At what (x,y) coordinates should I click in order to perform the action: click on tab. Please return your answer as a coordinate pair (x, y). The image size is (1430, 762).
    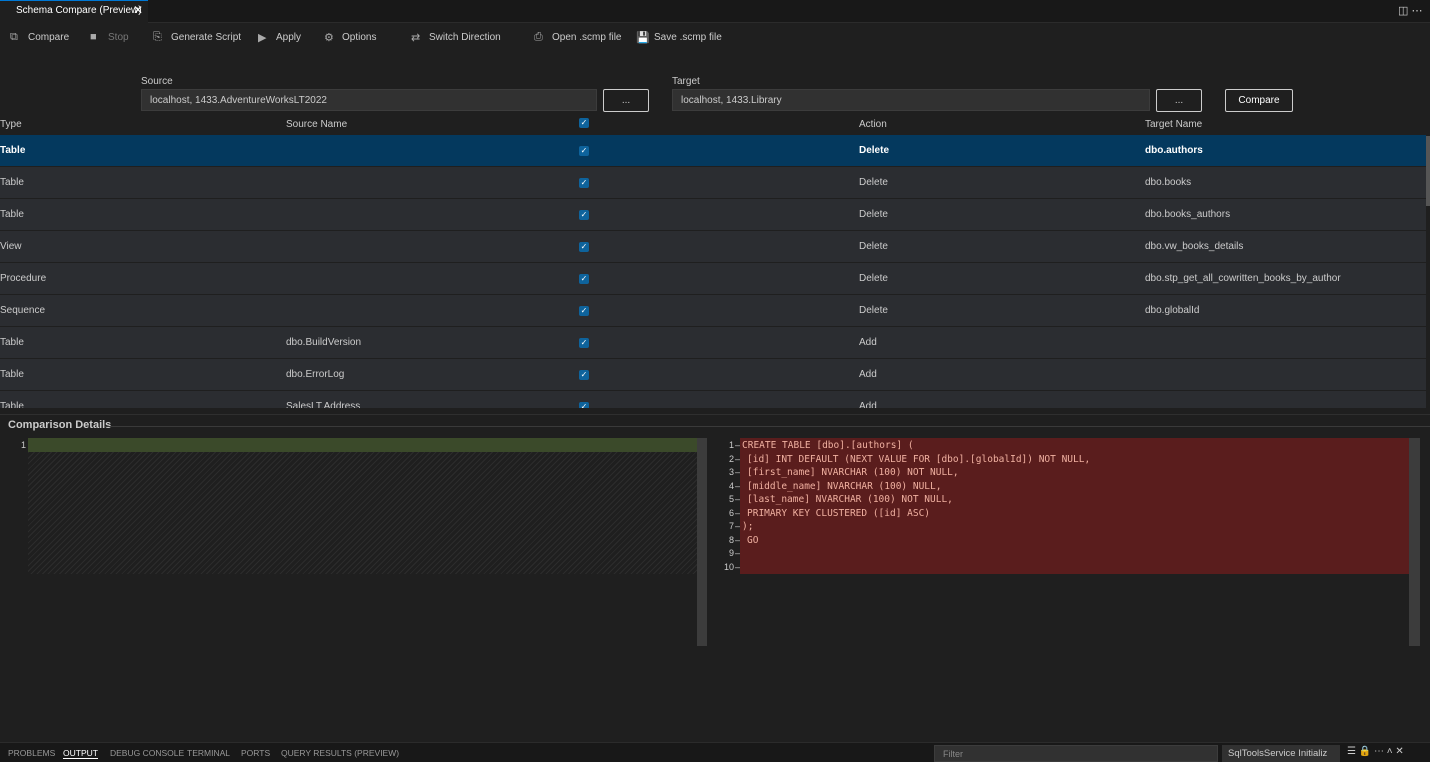
    Looking at the image, I should click on (74, 11).